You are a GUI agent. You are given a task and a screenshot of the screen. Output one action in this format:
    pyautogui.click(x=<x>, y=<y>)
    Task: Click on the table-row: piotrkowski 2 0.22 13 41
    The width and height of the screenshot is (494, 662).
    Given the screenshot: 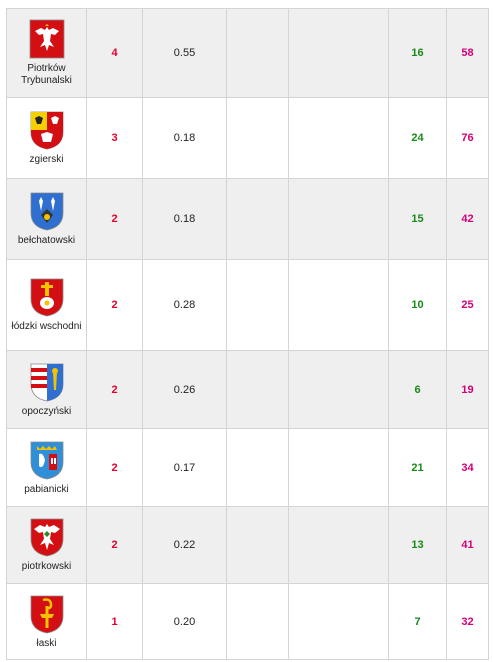 What is the action you would take?
    pyautogui.click(x=247, y=545)
    